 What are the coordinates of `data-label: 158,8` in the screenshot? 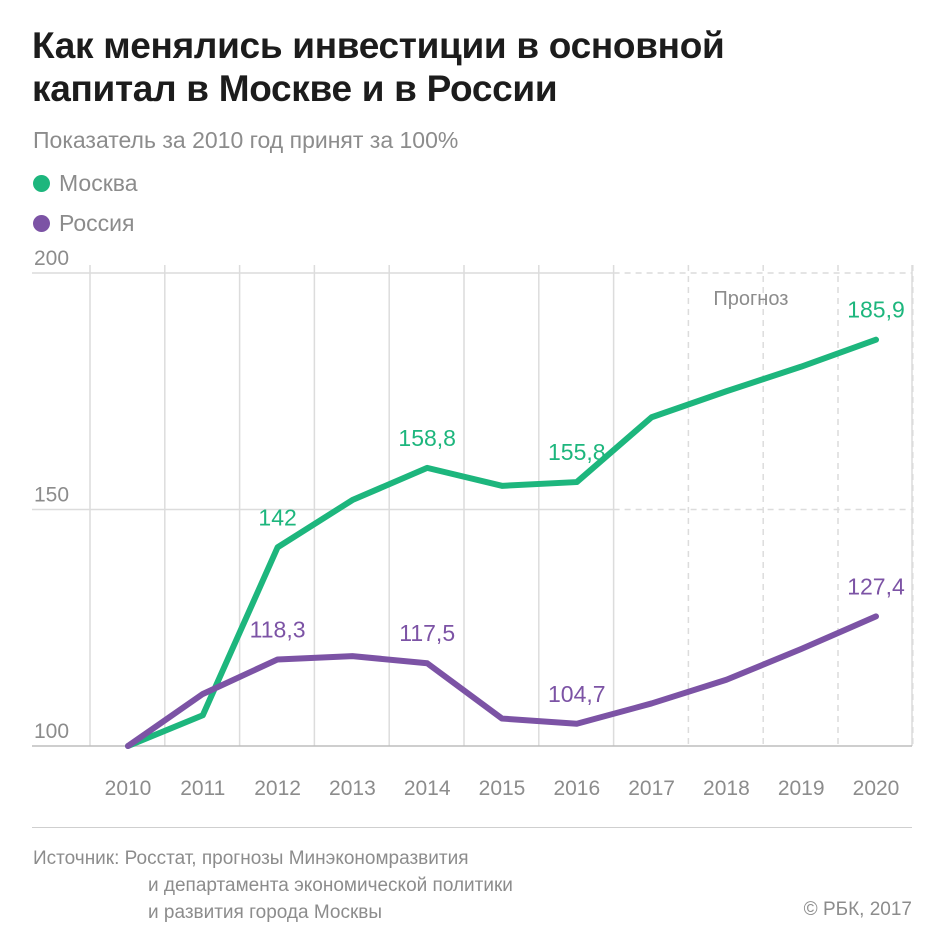 It's located at (427, 438).